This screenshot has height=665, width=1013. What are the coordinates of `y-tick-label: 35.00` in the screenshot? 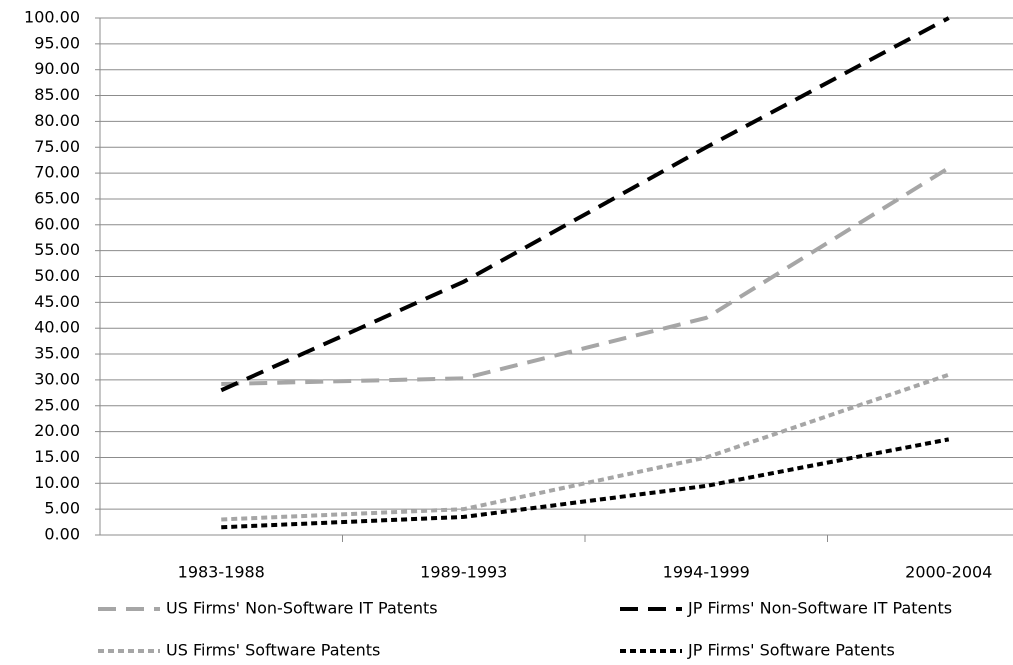 It's located at (57, 353).